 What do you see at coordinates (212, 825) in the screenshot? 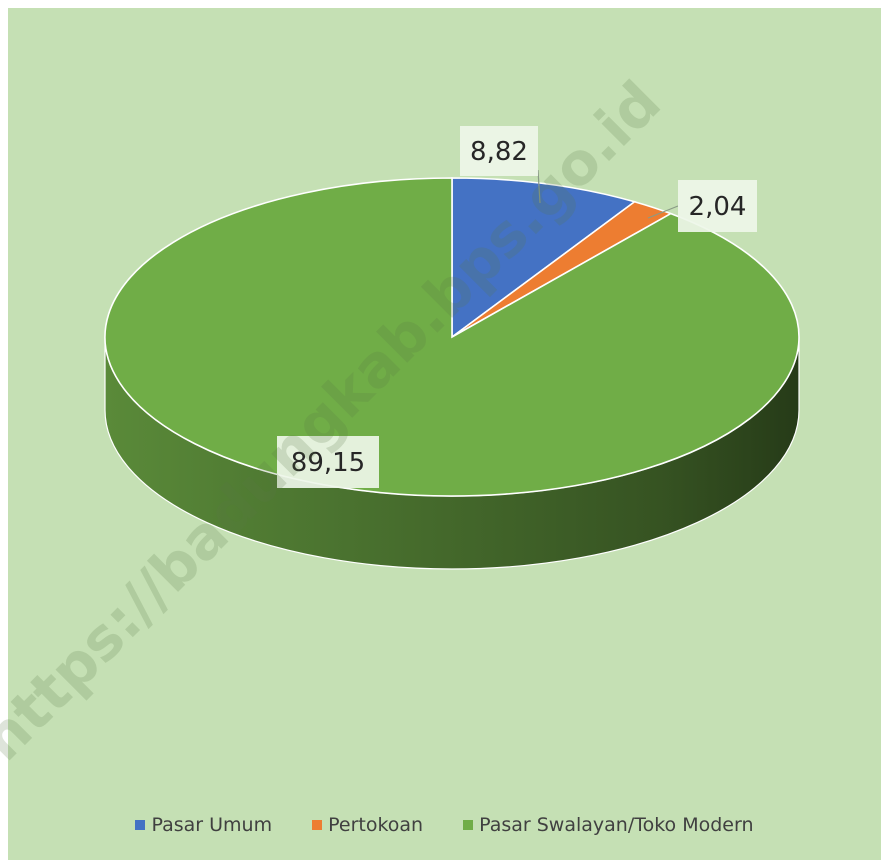
I see `legend-label-pasar-umum: Pasar Umum` at bounding box center [212, 825].